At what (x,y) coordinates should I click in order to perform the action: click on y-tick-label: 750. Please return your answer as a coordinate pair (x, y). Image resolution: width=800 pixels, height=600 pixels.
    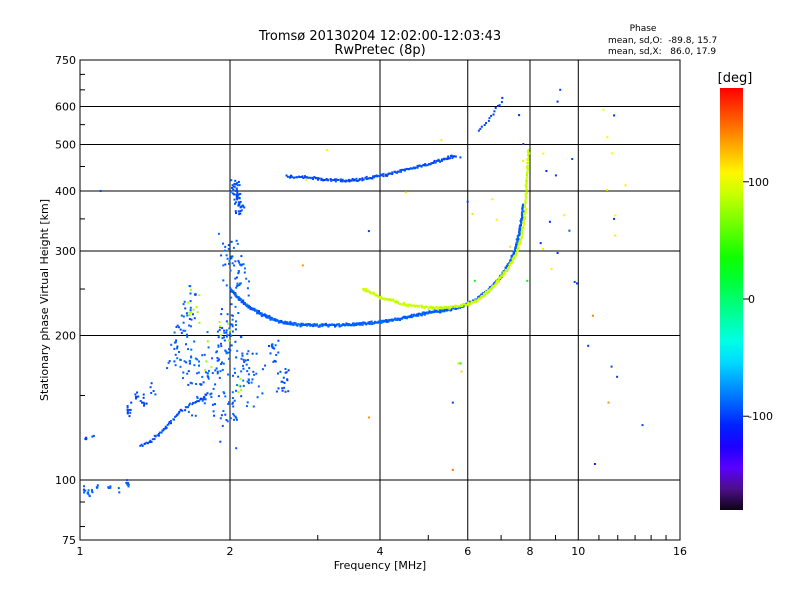
    Looking at the image, I should click on (65, 60).